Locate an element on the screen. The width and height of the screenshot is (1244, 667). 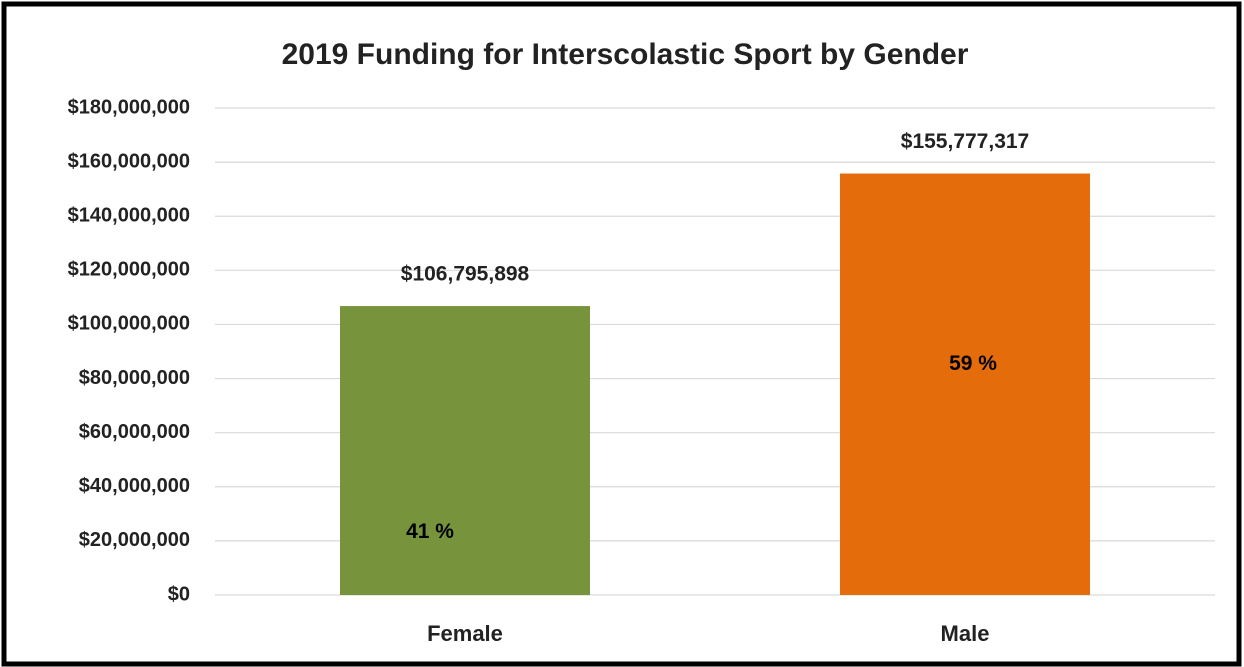
y-tick-label: $20,000,000 is located at coordinates (134, 540).